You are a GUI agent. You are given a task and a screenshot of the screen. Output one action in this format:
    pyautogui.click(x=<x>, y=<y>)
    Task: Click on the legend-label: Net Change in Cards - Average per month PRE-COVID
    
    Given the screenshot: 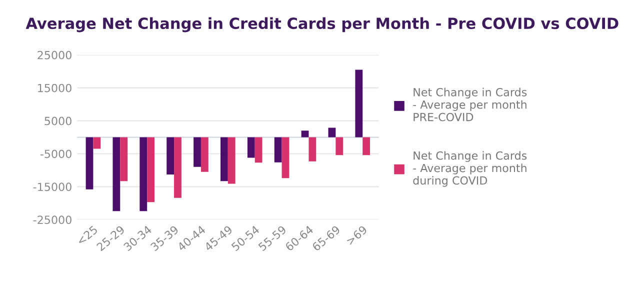 What is the action you would take?
    pyautogui.click(x=470, y=105)
    